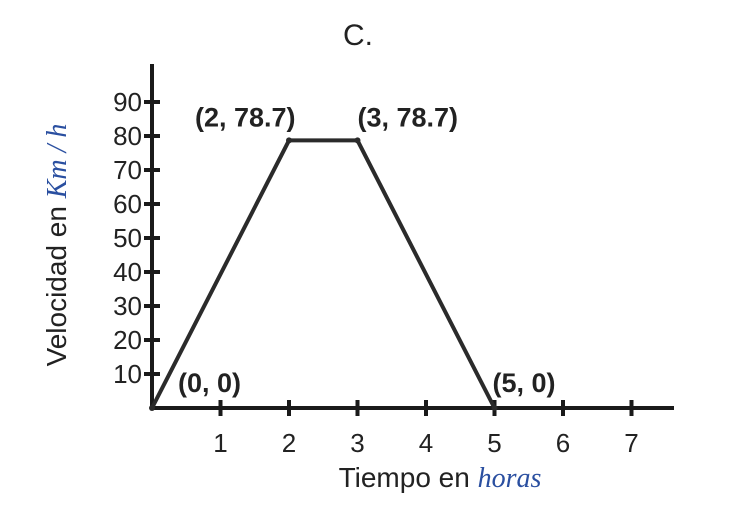 The image size is (746, 515). What do you see at coordinates (631, 443) in the screenshot?
I see `x-tick-label-7: 7` at bounding box center [631, 443].